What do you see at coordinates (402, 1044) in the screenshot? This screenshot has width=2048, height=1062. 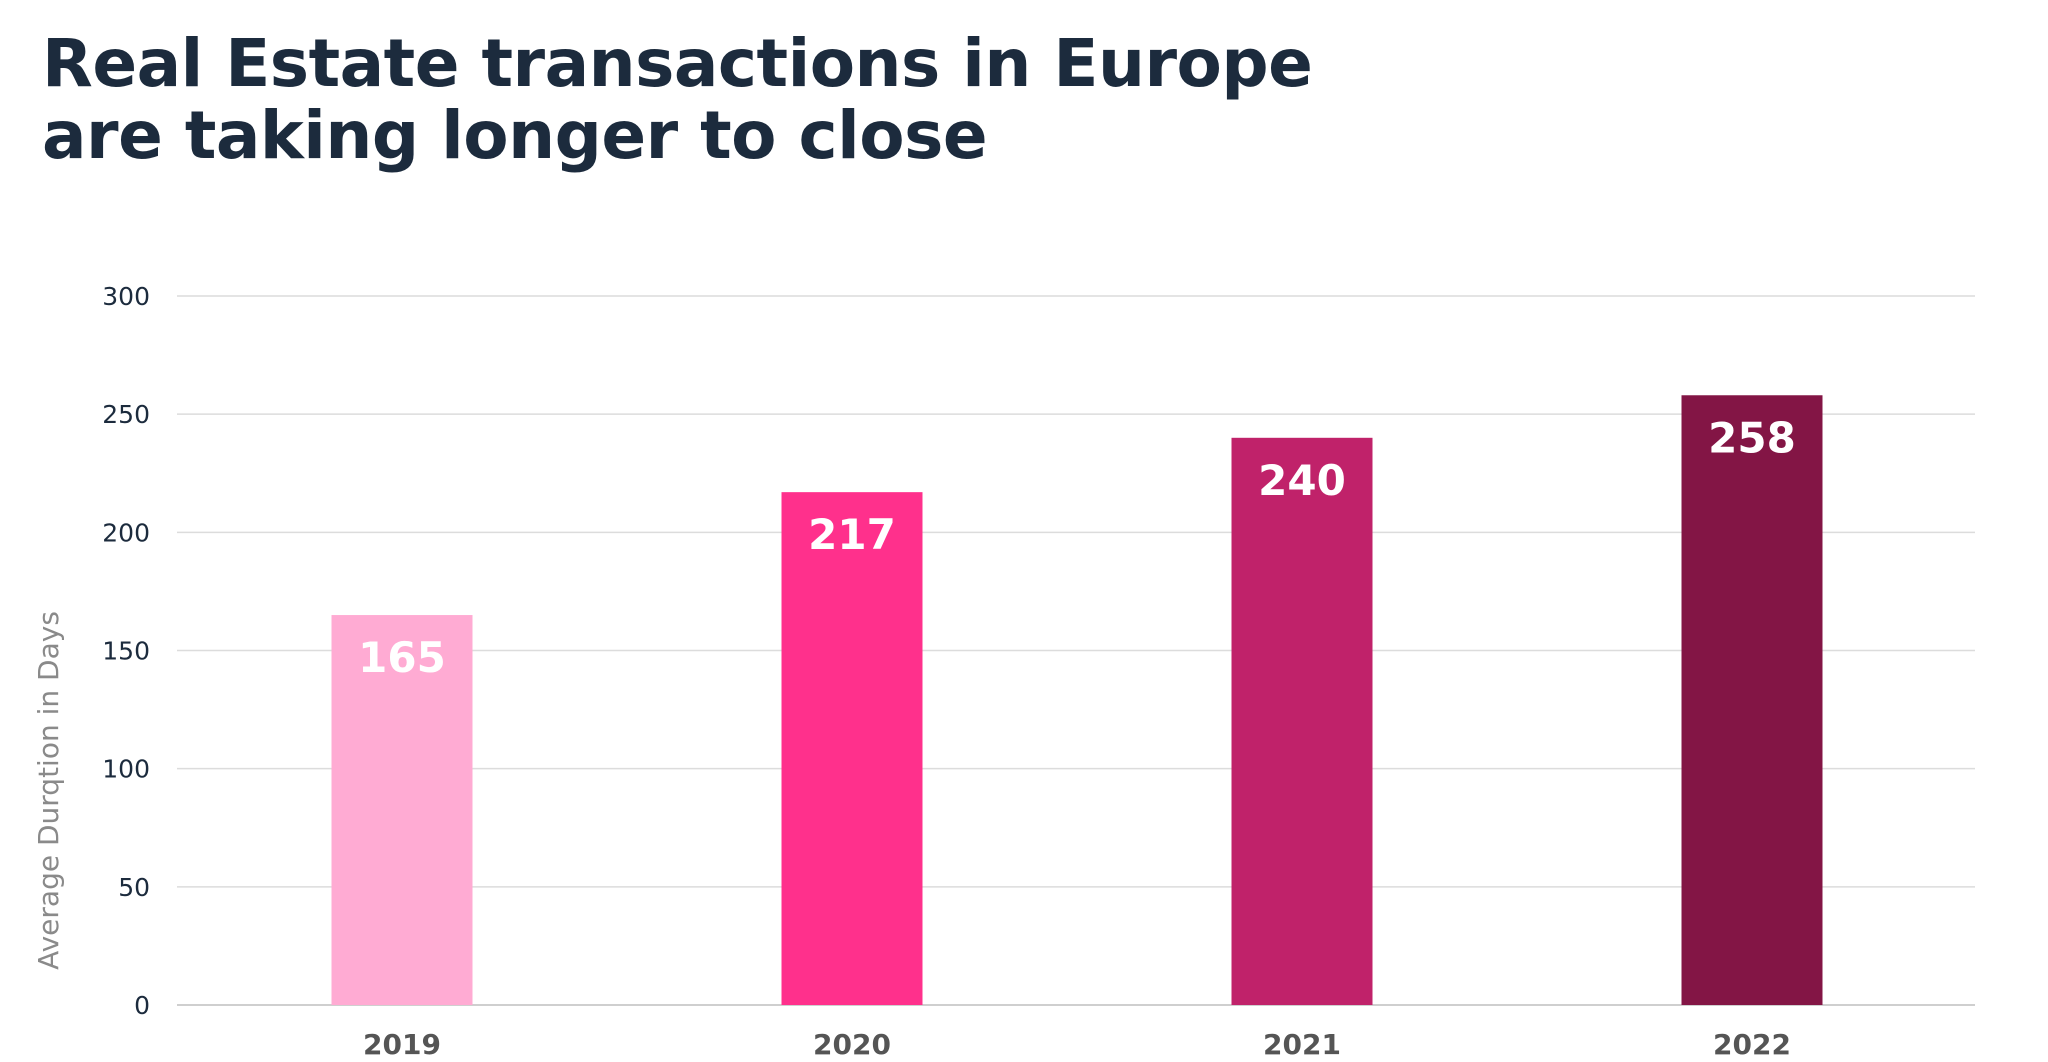 I see `category-label-2019: 2019` at bounding box center [402, 1044].